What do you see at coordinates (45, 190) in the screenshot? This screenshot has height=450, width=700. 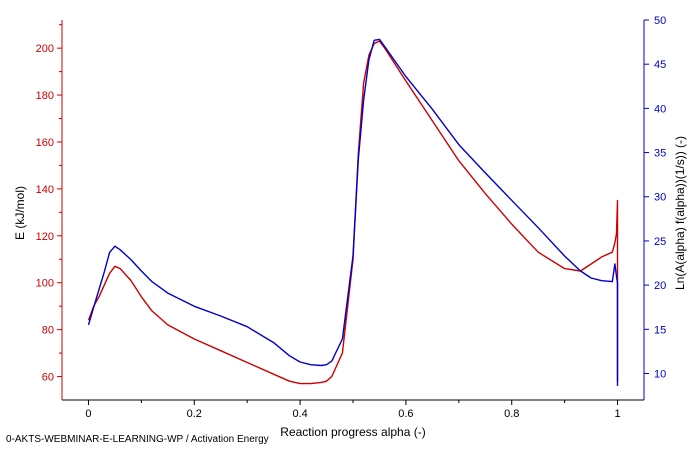 I see `y-left-tick-label: 140` at bounding box center [45, 190].